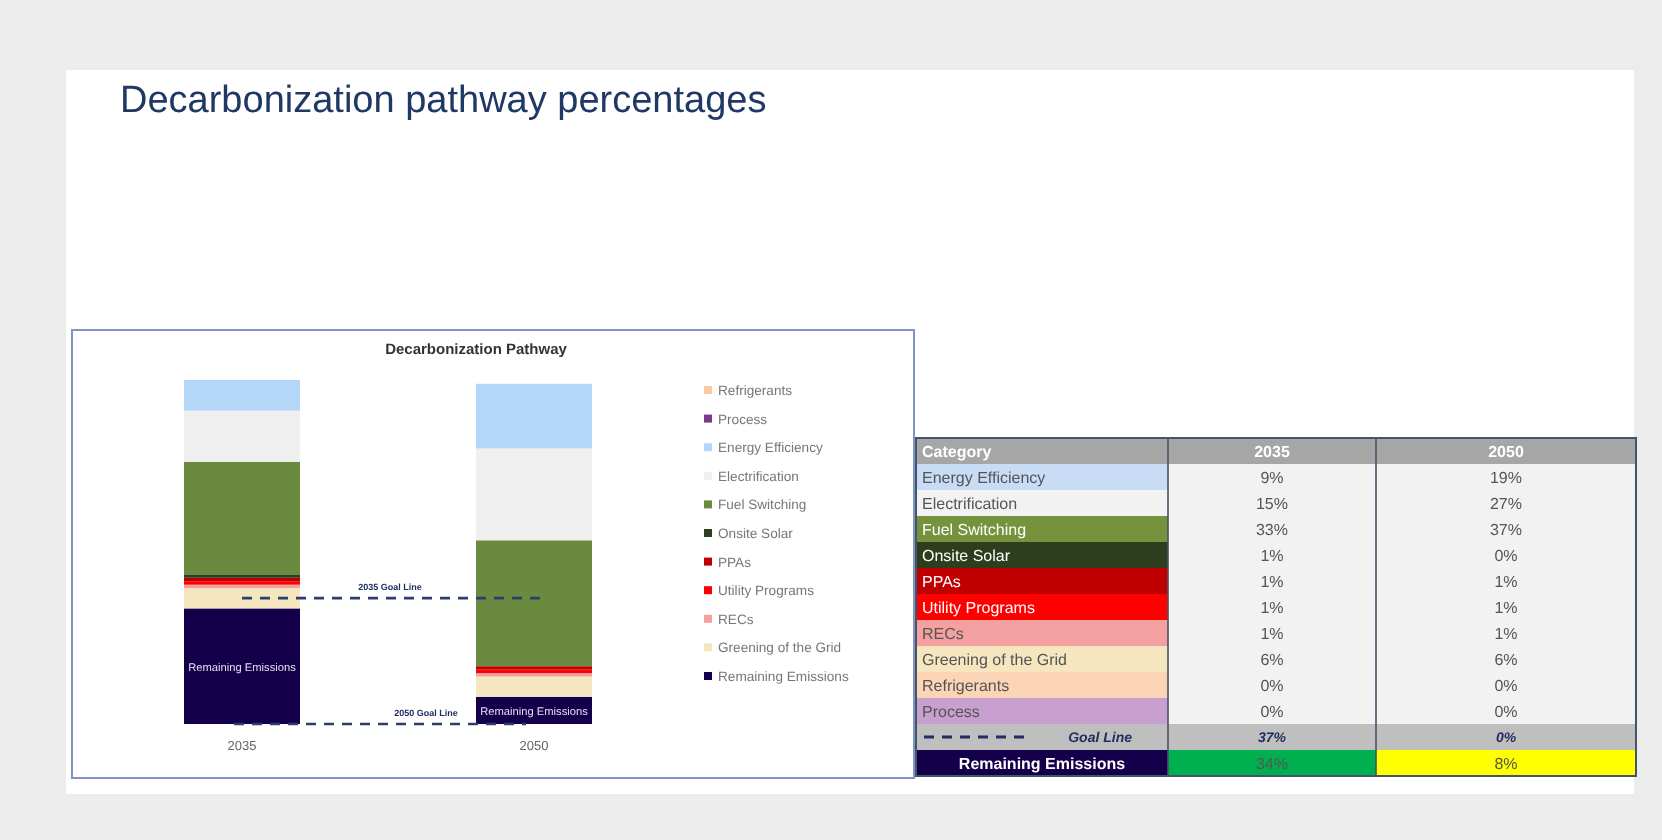  I want to click on category-label: Remaining Emissions, so click(1042, 764).